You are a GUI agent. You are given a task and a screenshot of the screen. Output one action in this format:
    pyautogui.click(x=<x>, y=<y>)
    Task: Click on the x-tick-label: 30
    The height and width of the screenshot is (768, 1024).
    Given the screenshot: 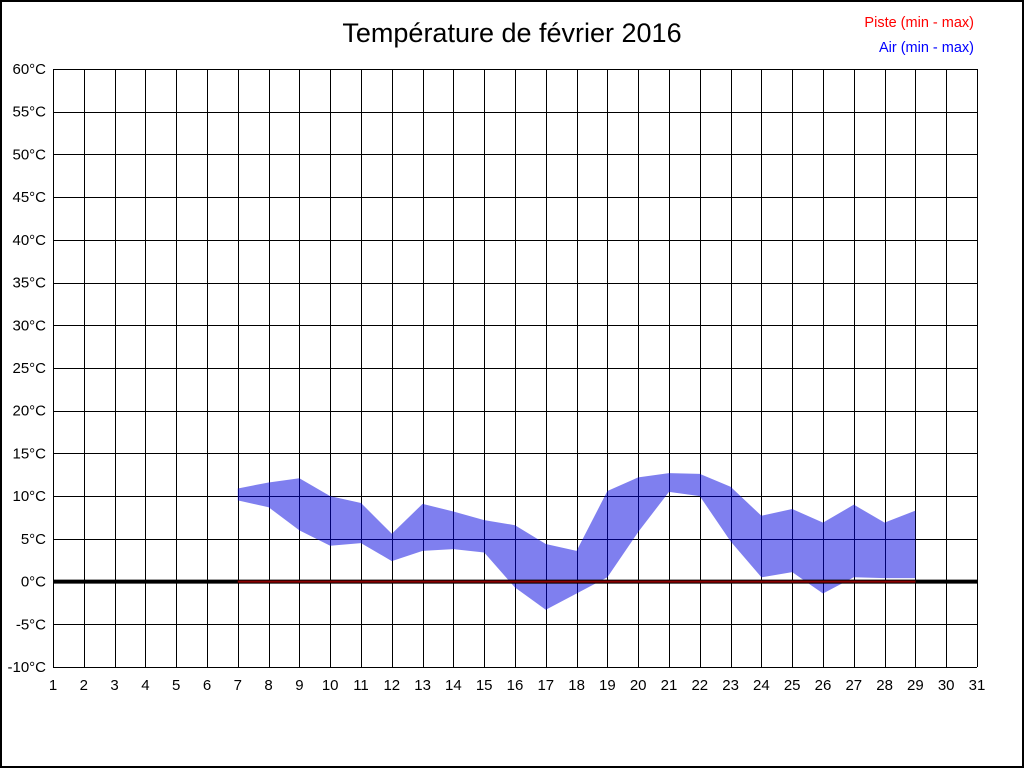 What is the action you would take?
    pyautogui.click(x=946, y=685)
    